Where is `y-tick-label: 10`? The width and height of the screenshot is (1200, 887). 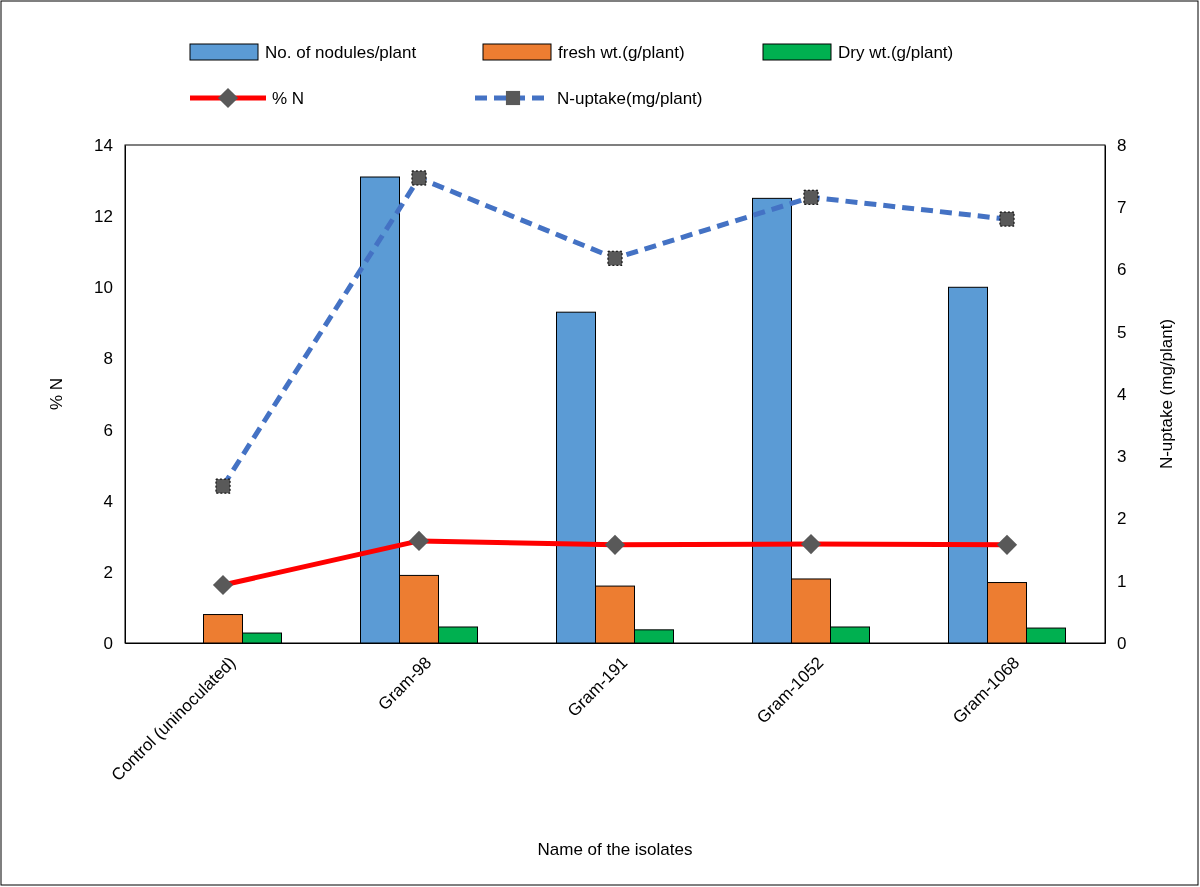
y-tick-label: 10 is located at coordinates (103, 288).